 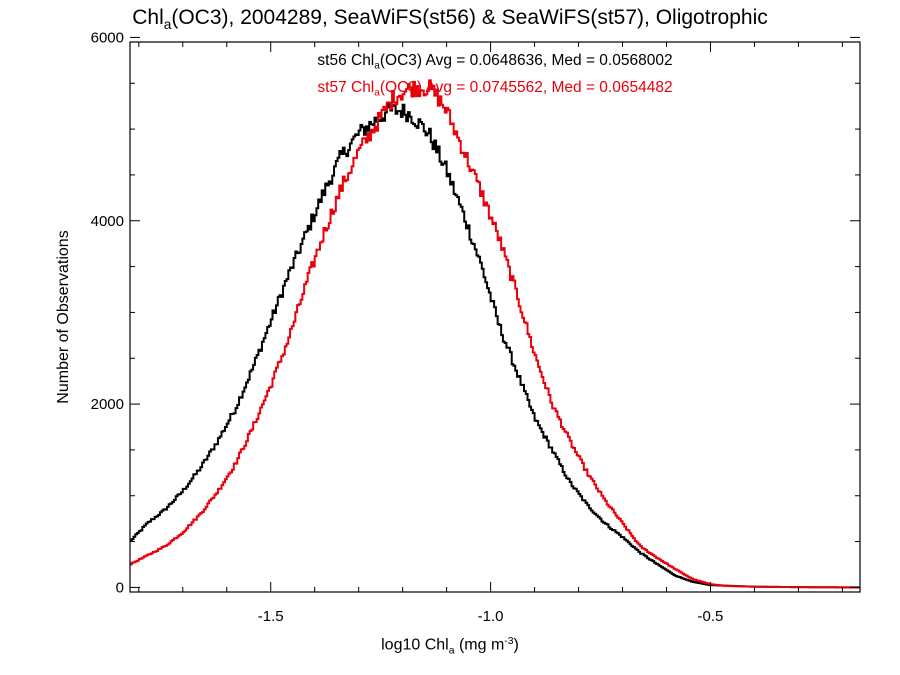 I want to click on y-tick-label: 0, so click(x=120, y=587).